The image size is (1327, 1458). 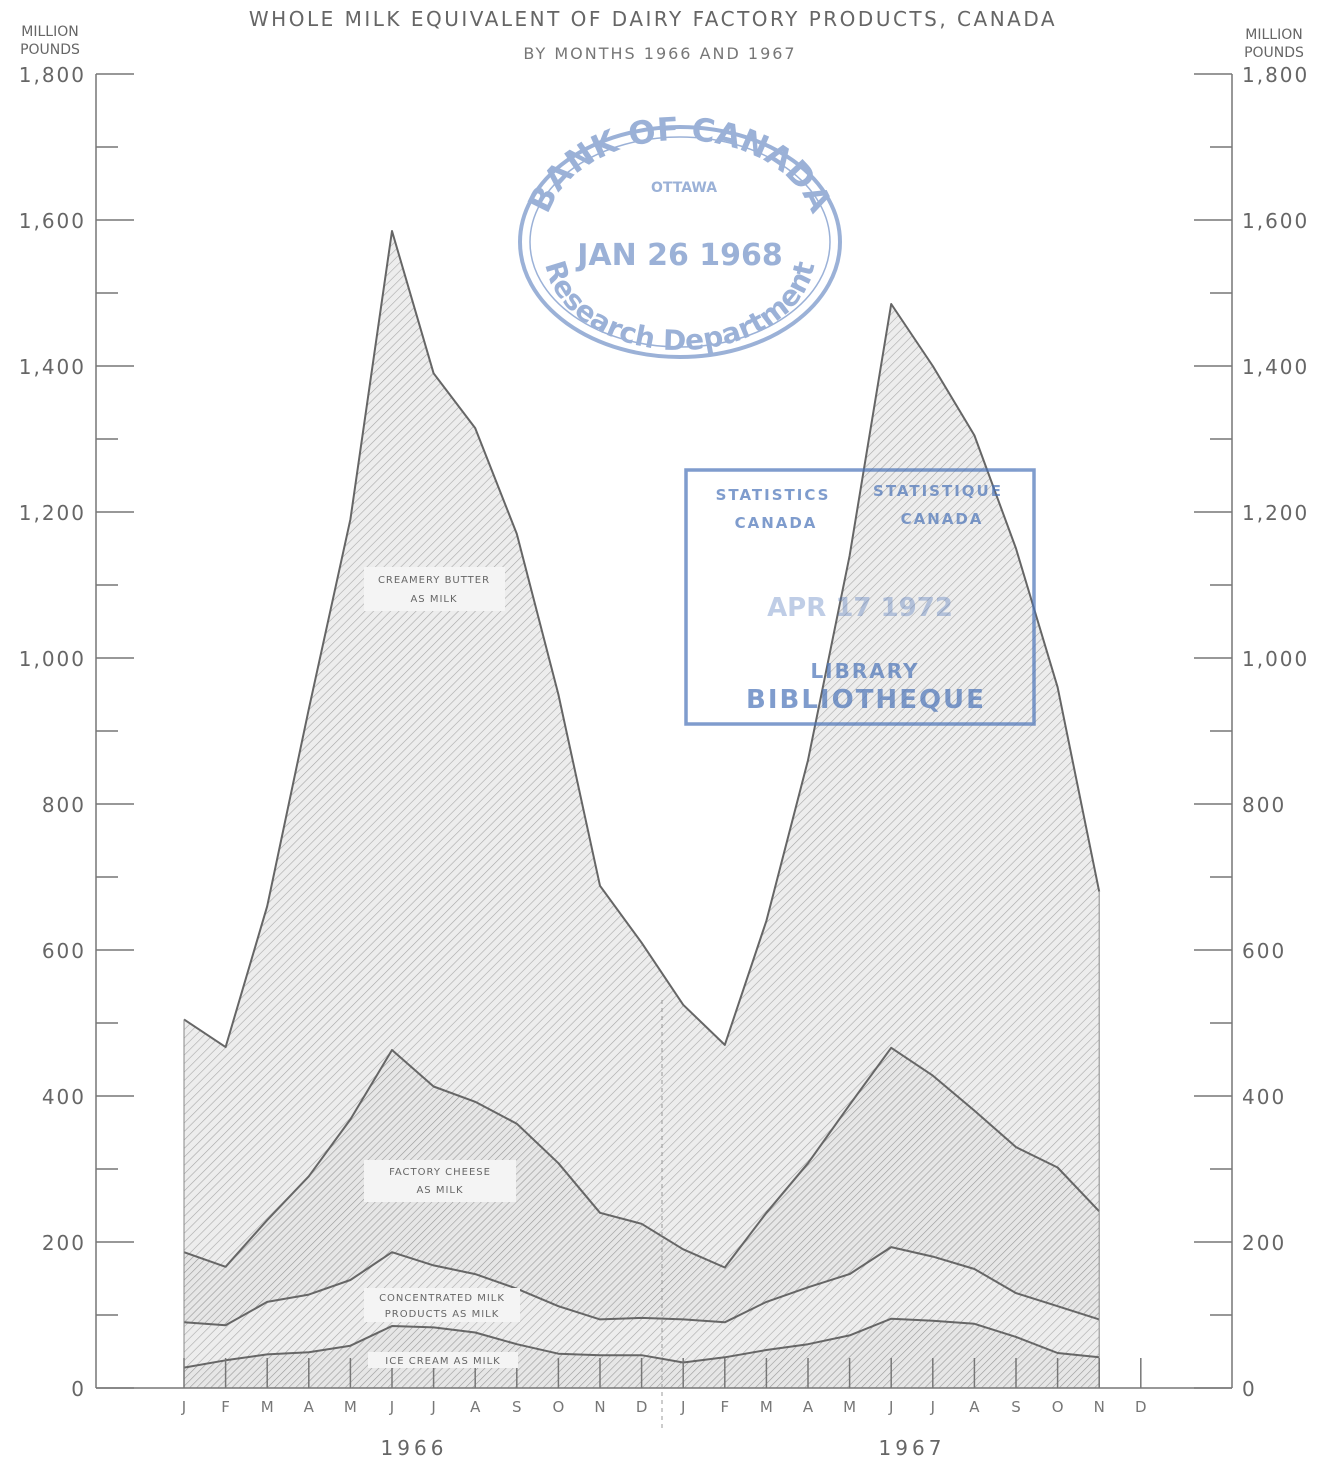 What do you see at coordinates (684, 188) in the screenshot?
I see `bank-stamp-line: OTTAWA` at bounding box center [684, 188].